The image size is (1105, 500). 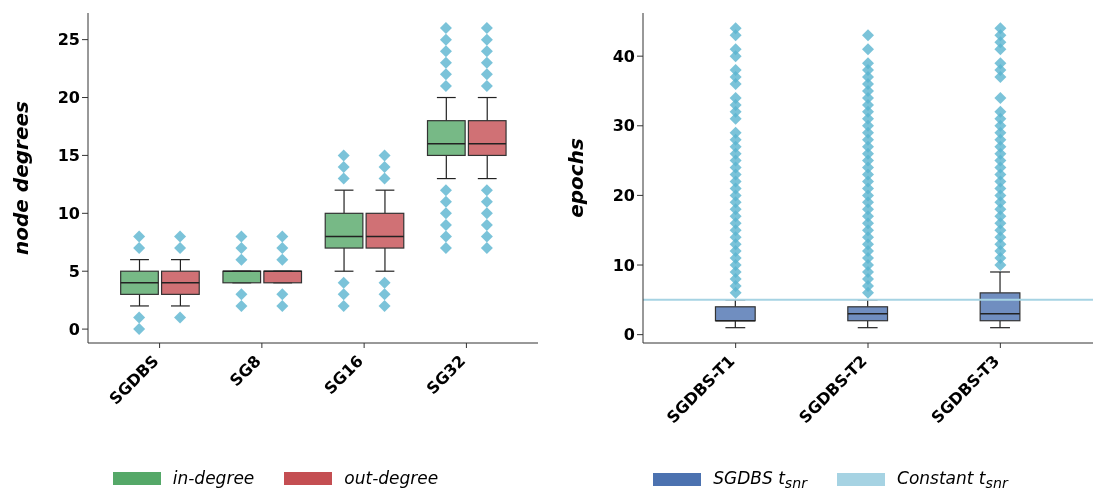 I want to click on y-axis-title: node degrees, so click(x=21, y=177).